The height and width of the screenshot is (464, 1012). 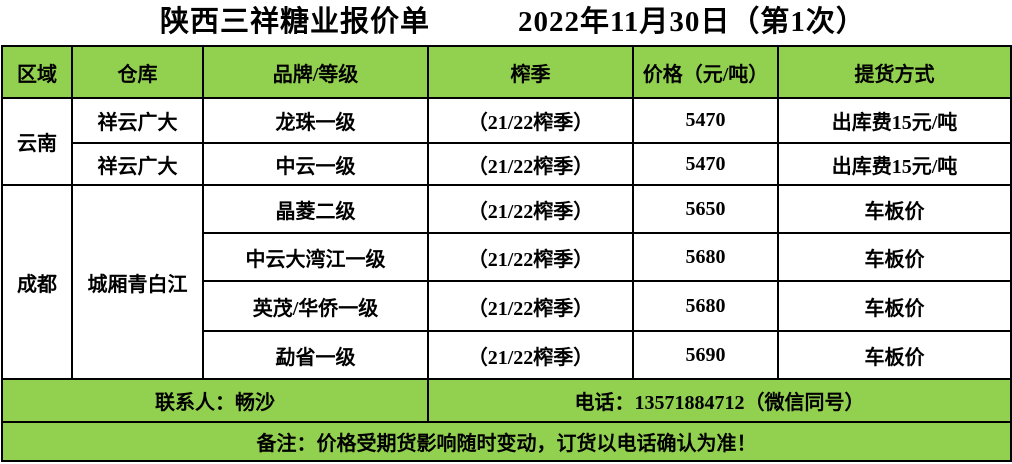 What do you see at coordinates (705, 72) in the screenshot?
I see `column-header-price: 价格（元/吨）` at bounding box center [705, 72].